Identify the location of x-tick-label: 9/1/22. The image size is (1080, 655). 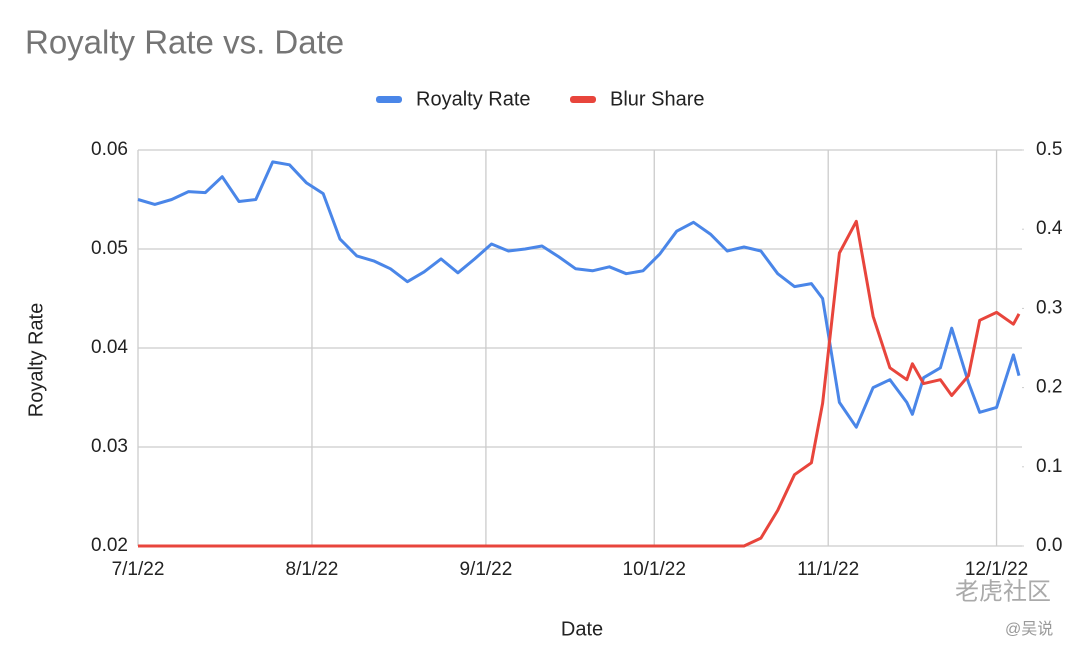
(485, 569).